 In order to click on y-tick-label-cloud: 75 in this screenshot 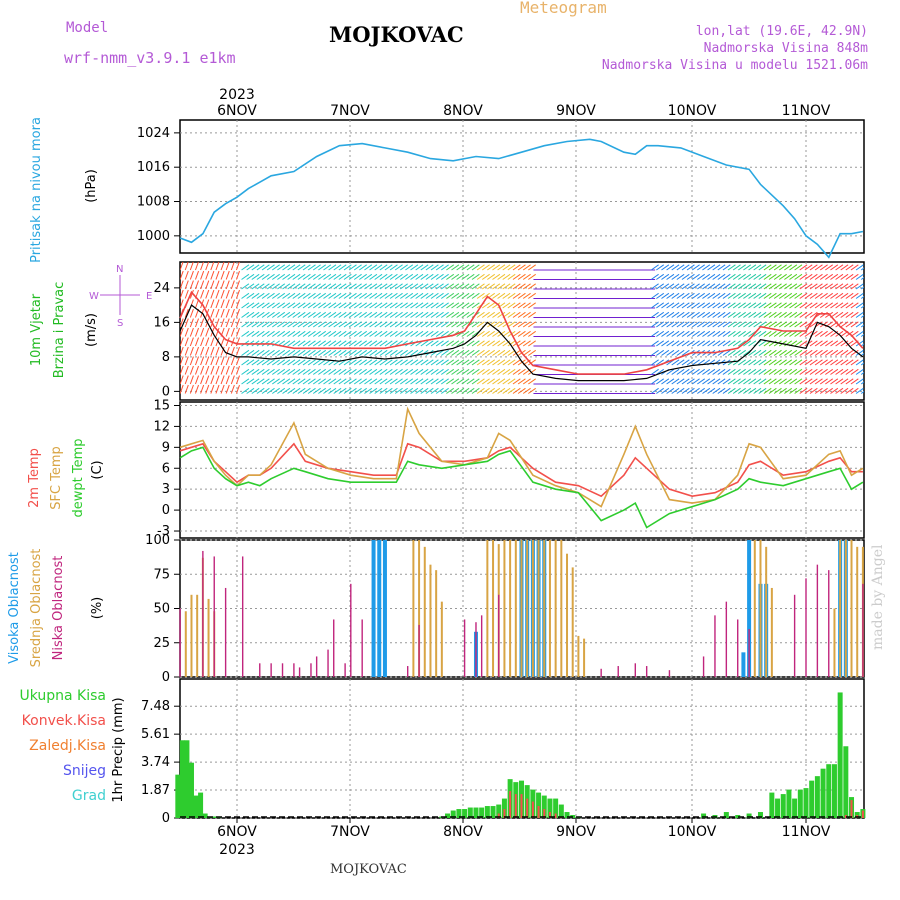, I will do `click(161, 574)`.